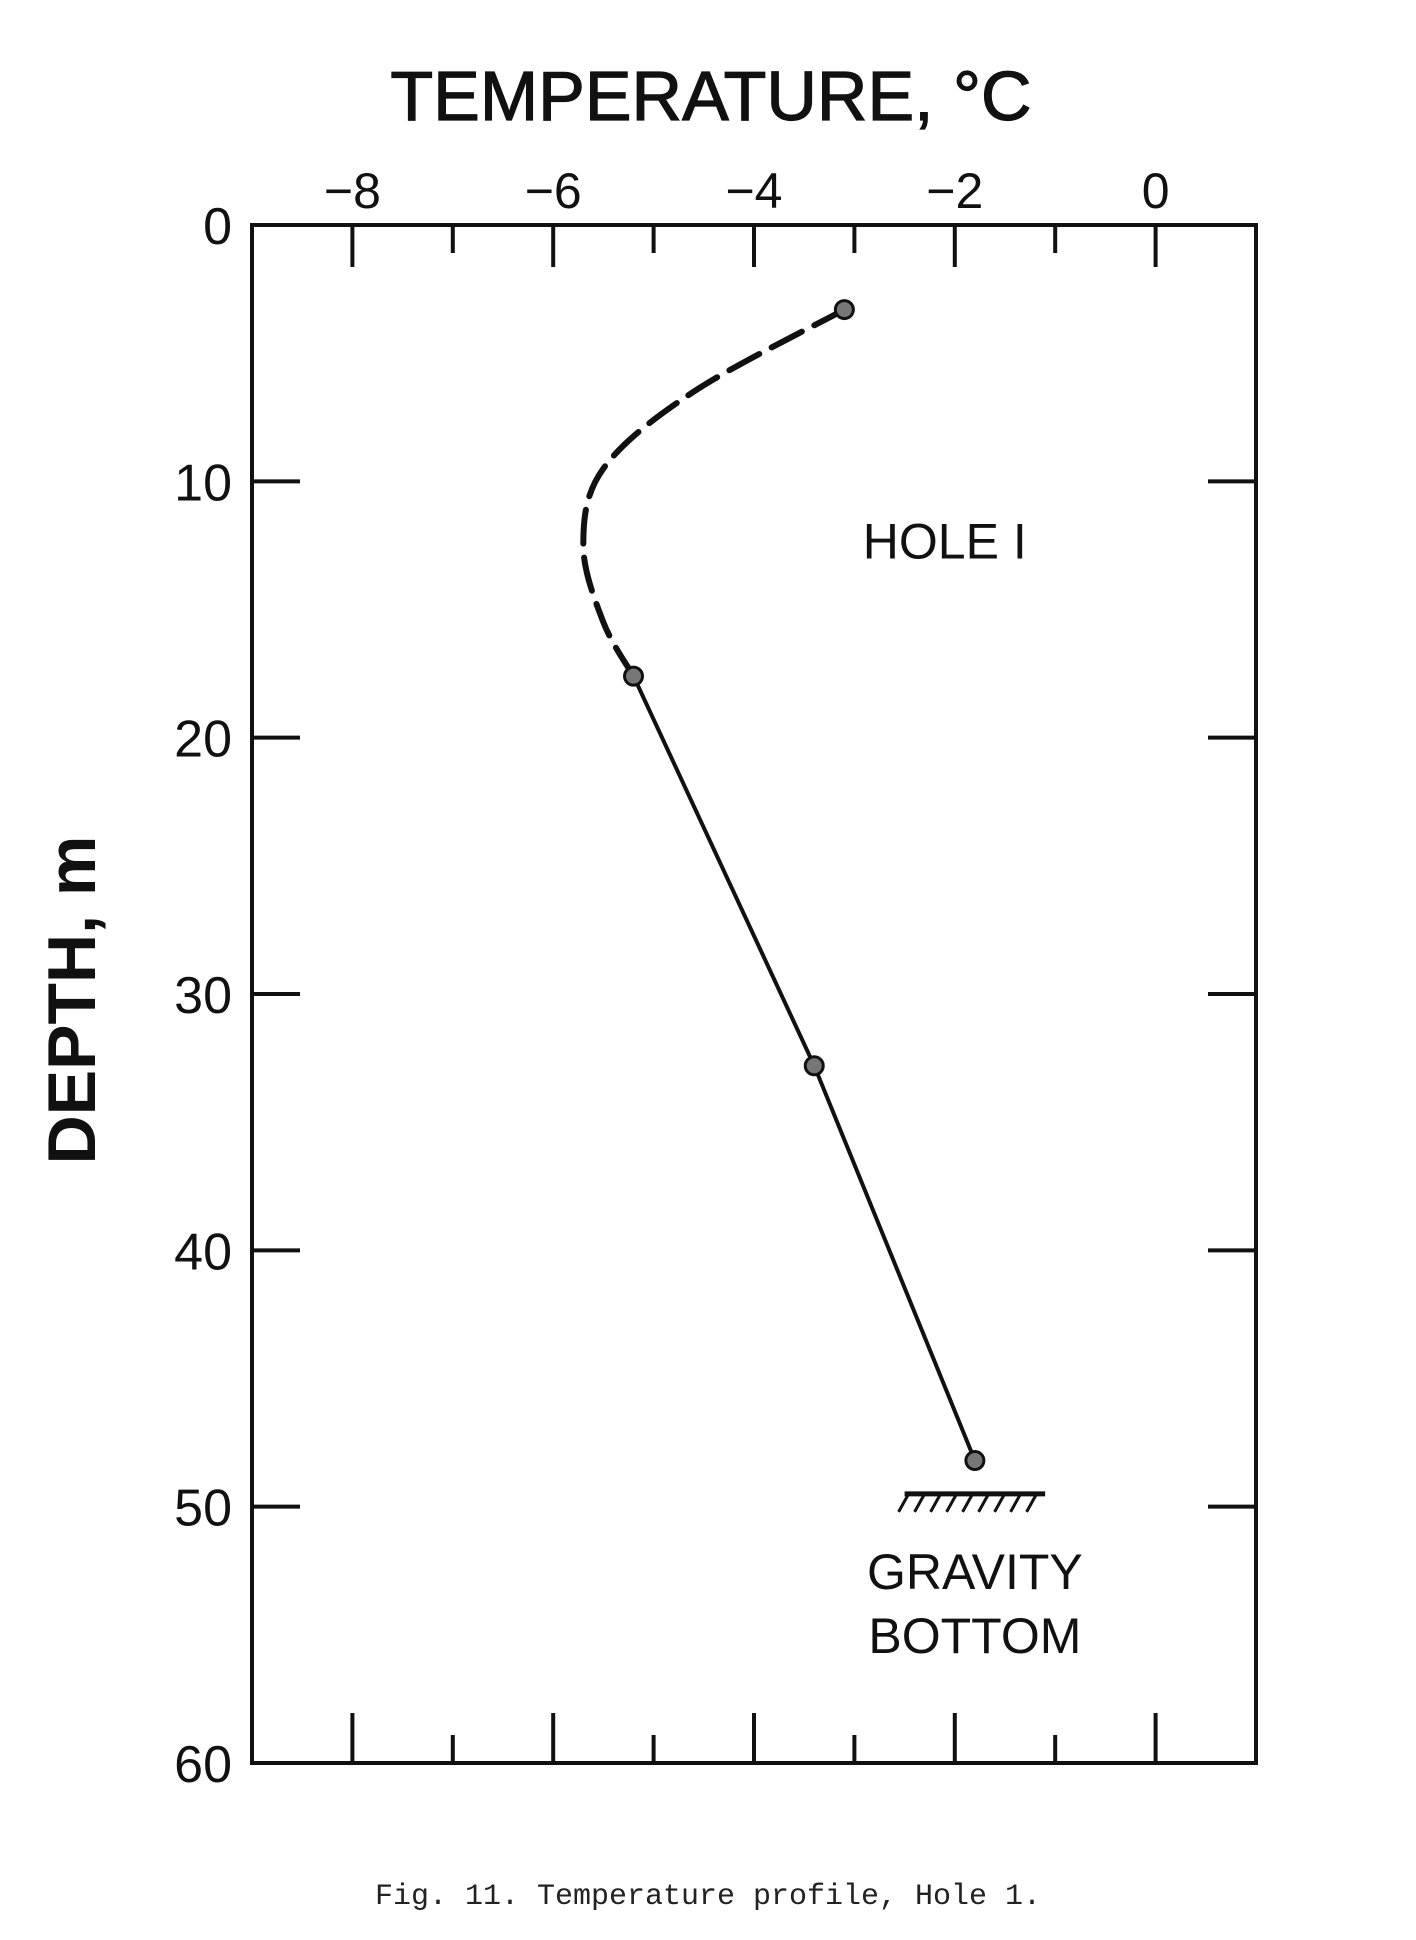 Image resolution: width=1416 pixels, height=1940 pixels. What do you see at coordinates (710, 96) in the screenshot?
I see `x-axis-title: TEMPERATURE, °C` at bounding box center [710, 96].